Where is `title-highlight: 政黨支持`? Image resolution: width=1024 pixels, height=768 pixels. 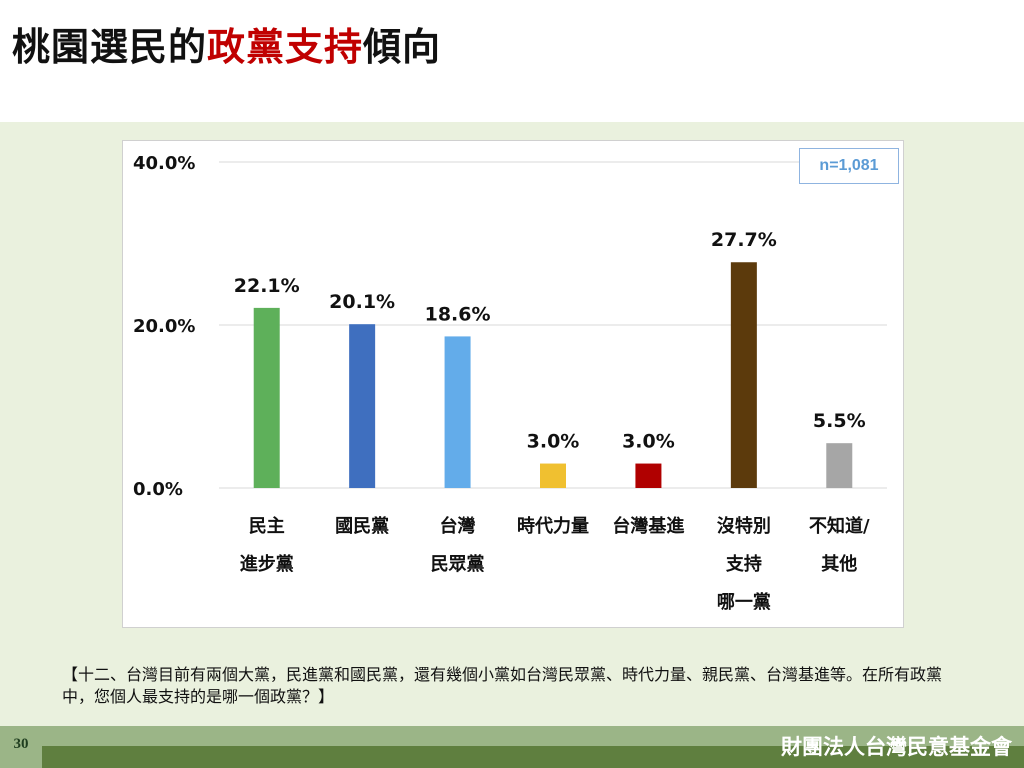 title-highlight: 政黨支持 is located at coordinates (285, 47).